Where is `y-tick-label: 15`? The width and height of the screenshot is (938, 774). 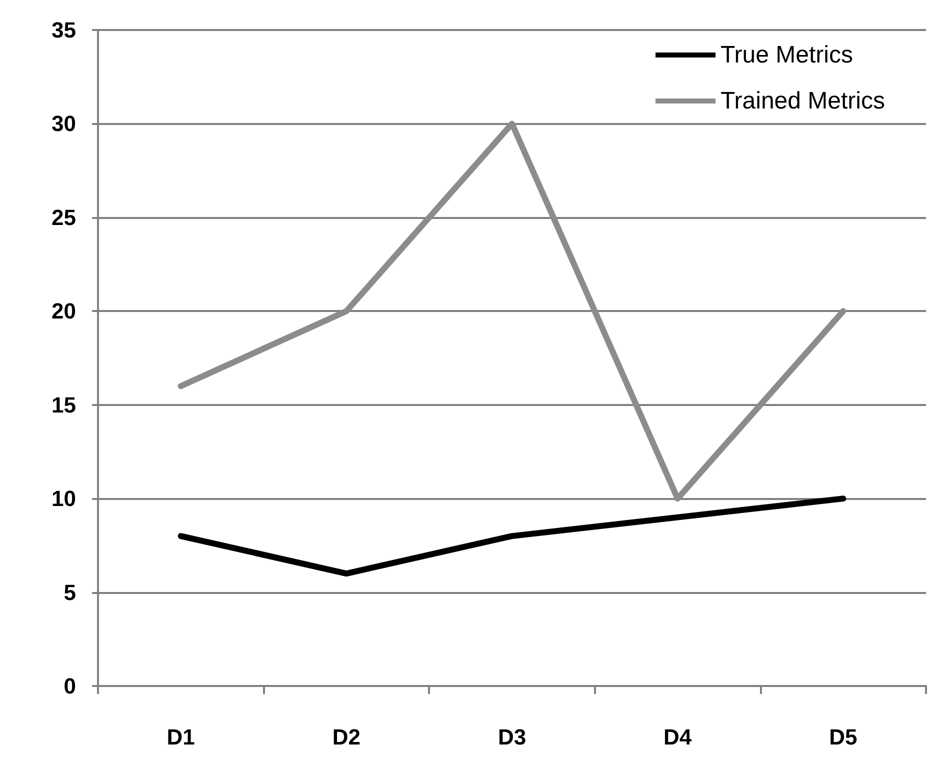 y-tick-label: 15 is located at coordinates (64, 405).